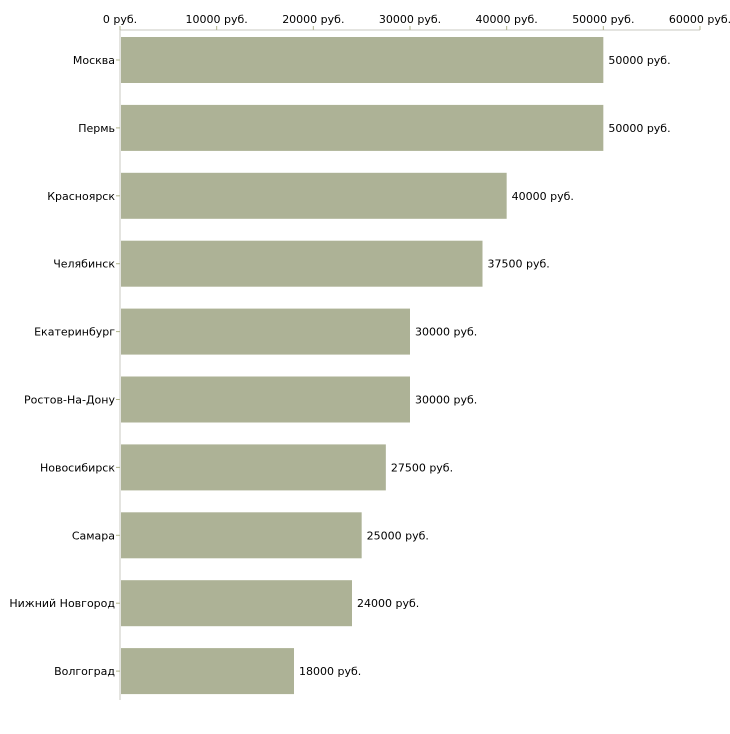 The height and width of the screenshot is (734, 730). Describe the element at coordinates (84, 671) in the screenshot. I see `category-label: Волгоград` at that location.